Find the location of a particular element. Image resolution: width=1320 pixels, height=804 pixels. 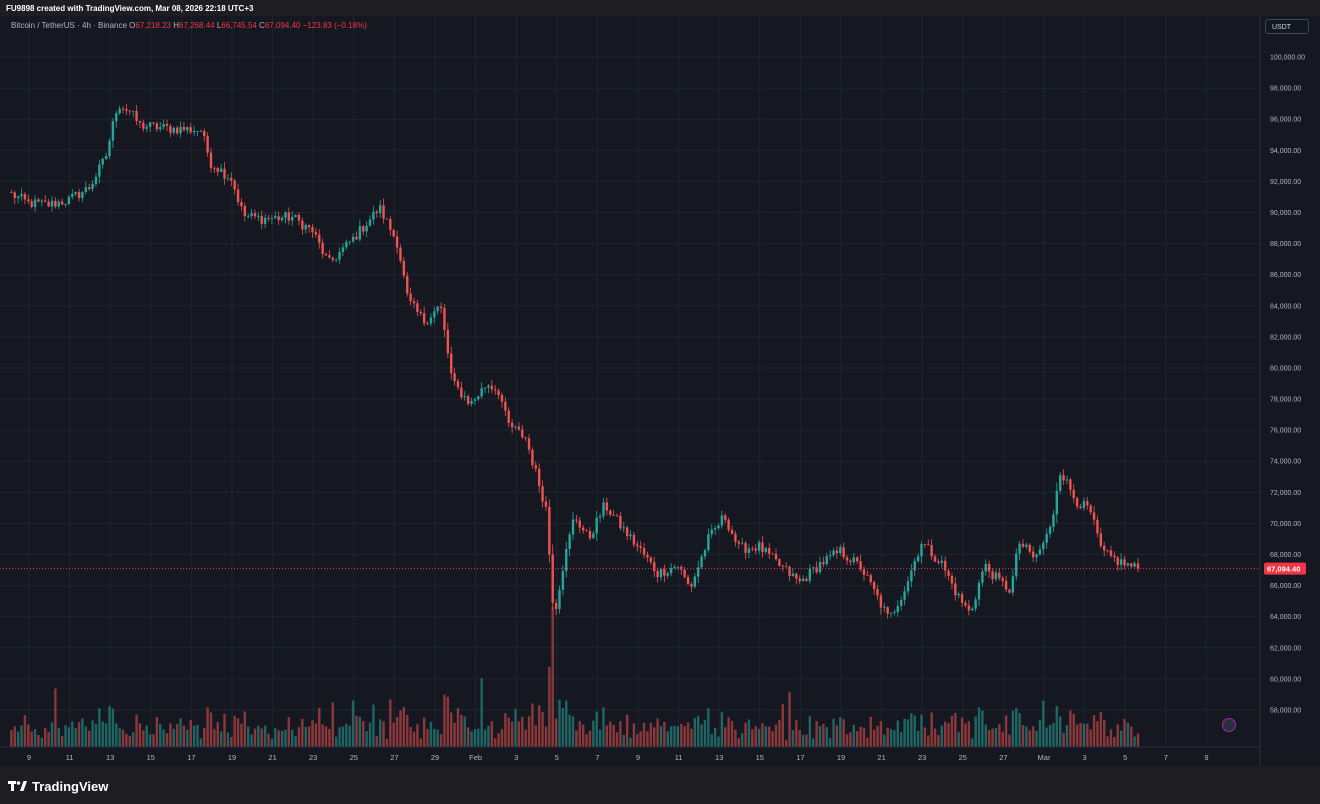

y-tick-label: 76,000.00 is located at coordinates (1285, 431).